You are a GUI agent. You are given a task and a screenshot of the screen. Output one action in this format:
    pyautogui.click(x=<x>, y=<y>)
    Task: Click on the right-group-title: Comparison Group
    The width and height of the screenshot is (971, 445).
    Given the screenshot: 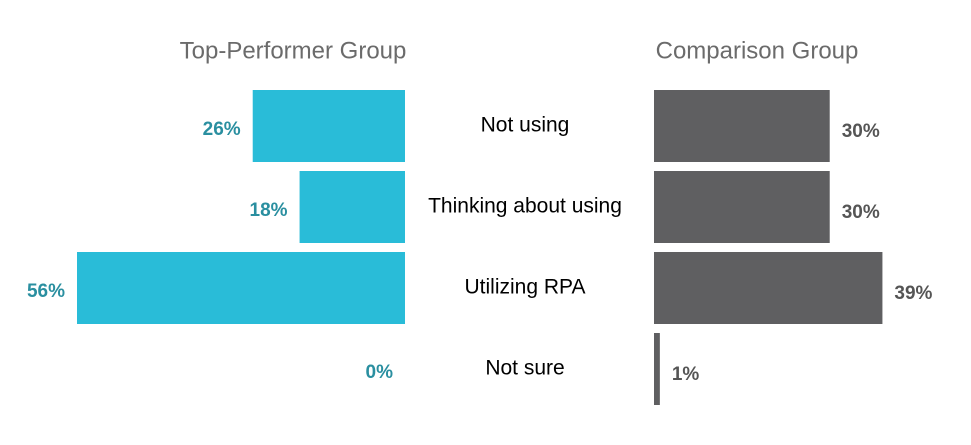 What is the action you would take?
    pyautogui.click(x=757, y=50)
    